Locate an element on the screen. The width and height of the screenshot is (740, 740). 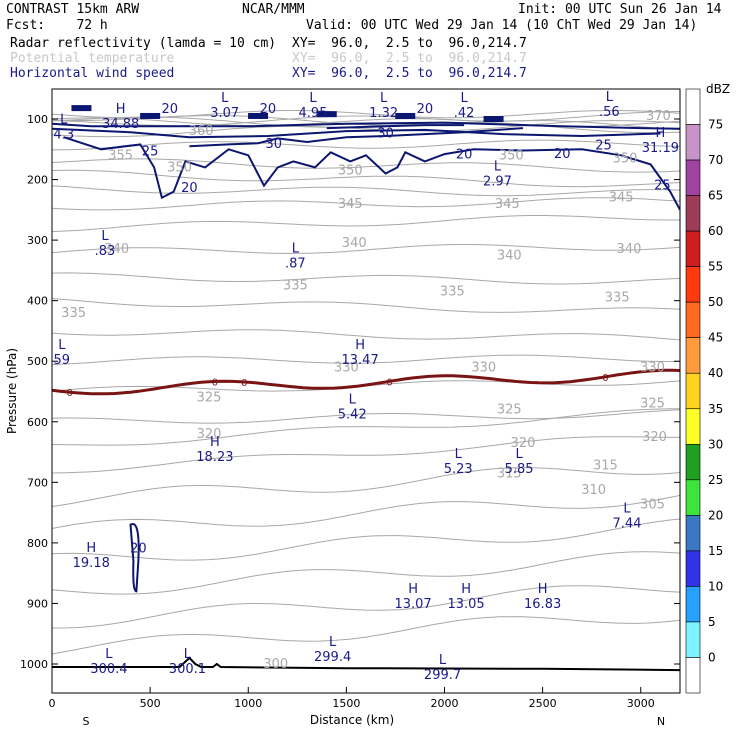
extremum-value: .42 is located at coordinates (464, 113).